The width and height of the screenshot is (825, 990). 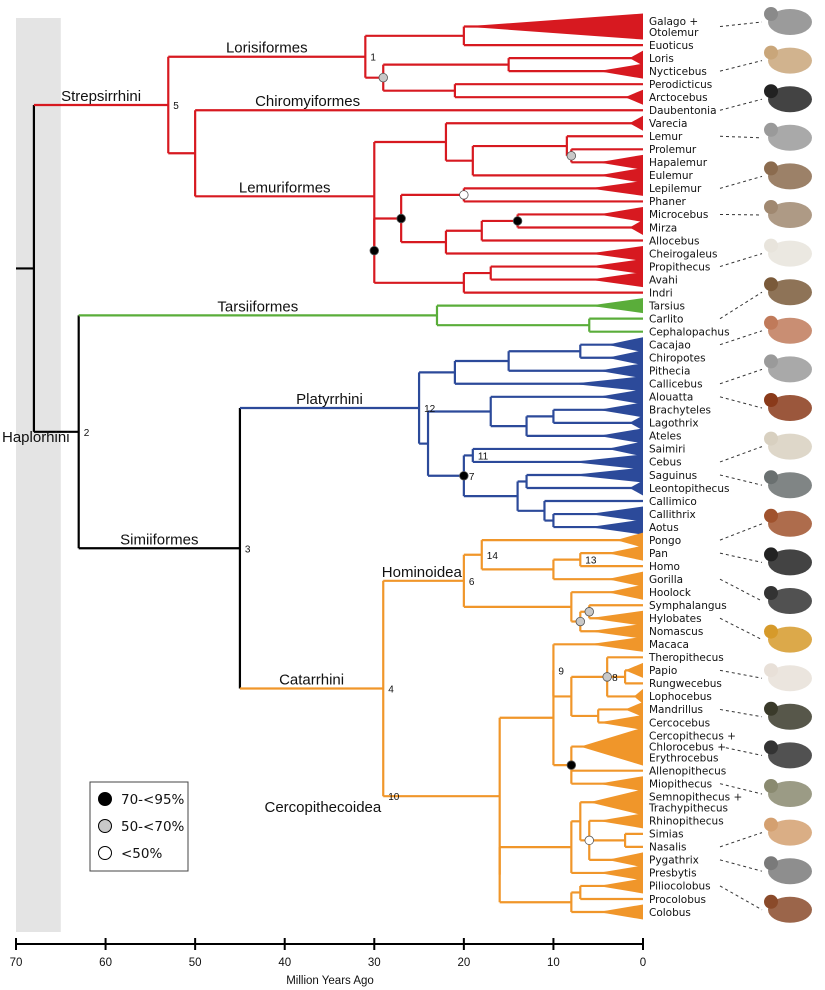 I want to click on tip-label: Piliocolobus, so click(x=680, y=887).